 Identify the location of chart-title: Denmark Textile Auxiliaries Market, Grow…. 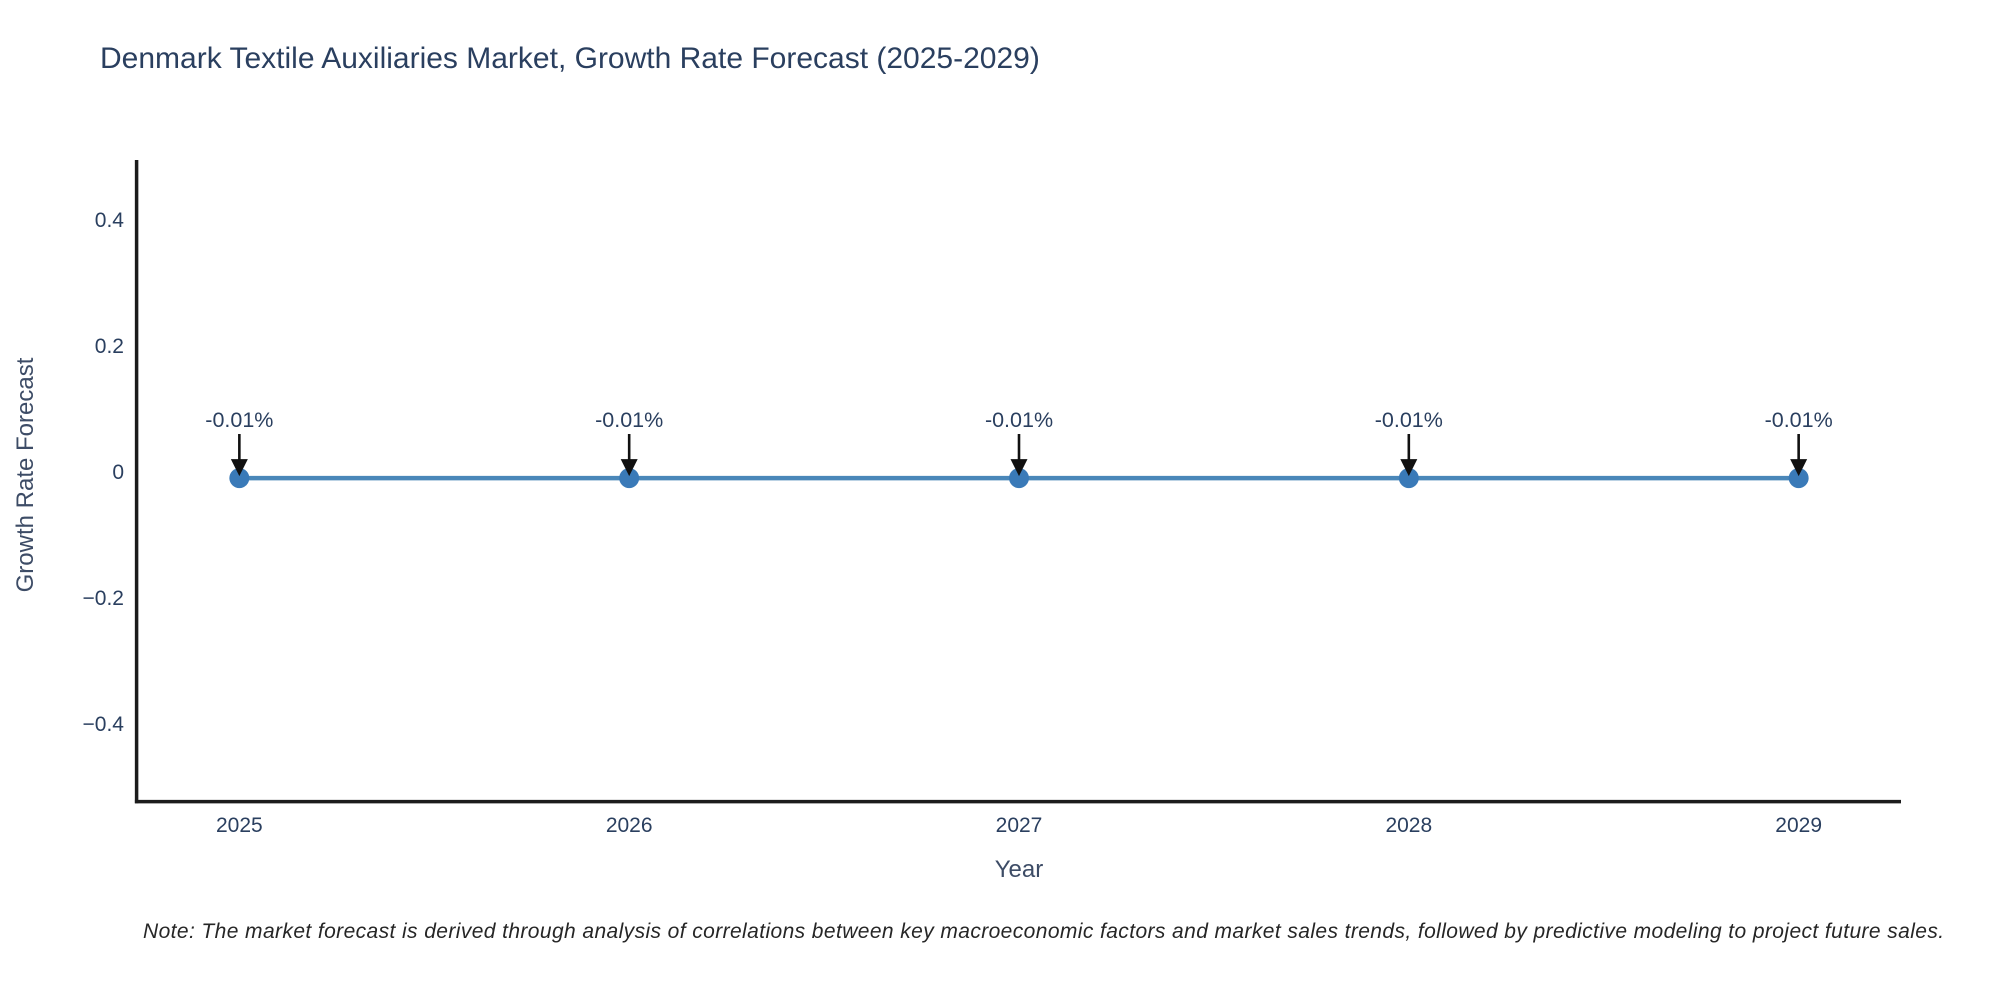
(570, 58).